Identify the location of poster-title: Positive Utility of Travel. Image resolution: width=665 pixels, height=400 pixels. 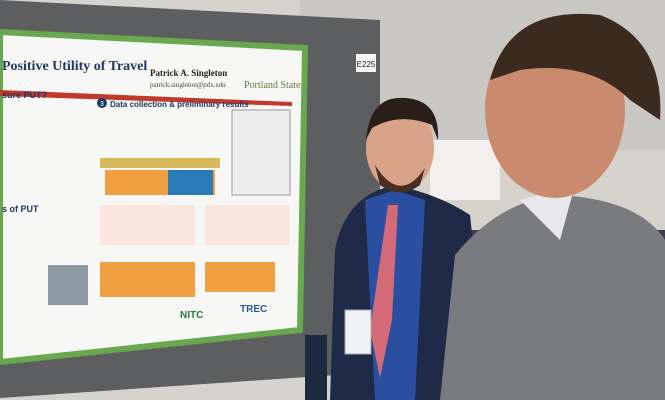
(74, 66).